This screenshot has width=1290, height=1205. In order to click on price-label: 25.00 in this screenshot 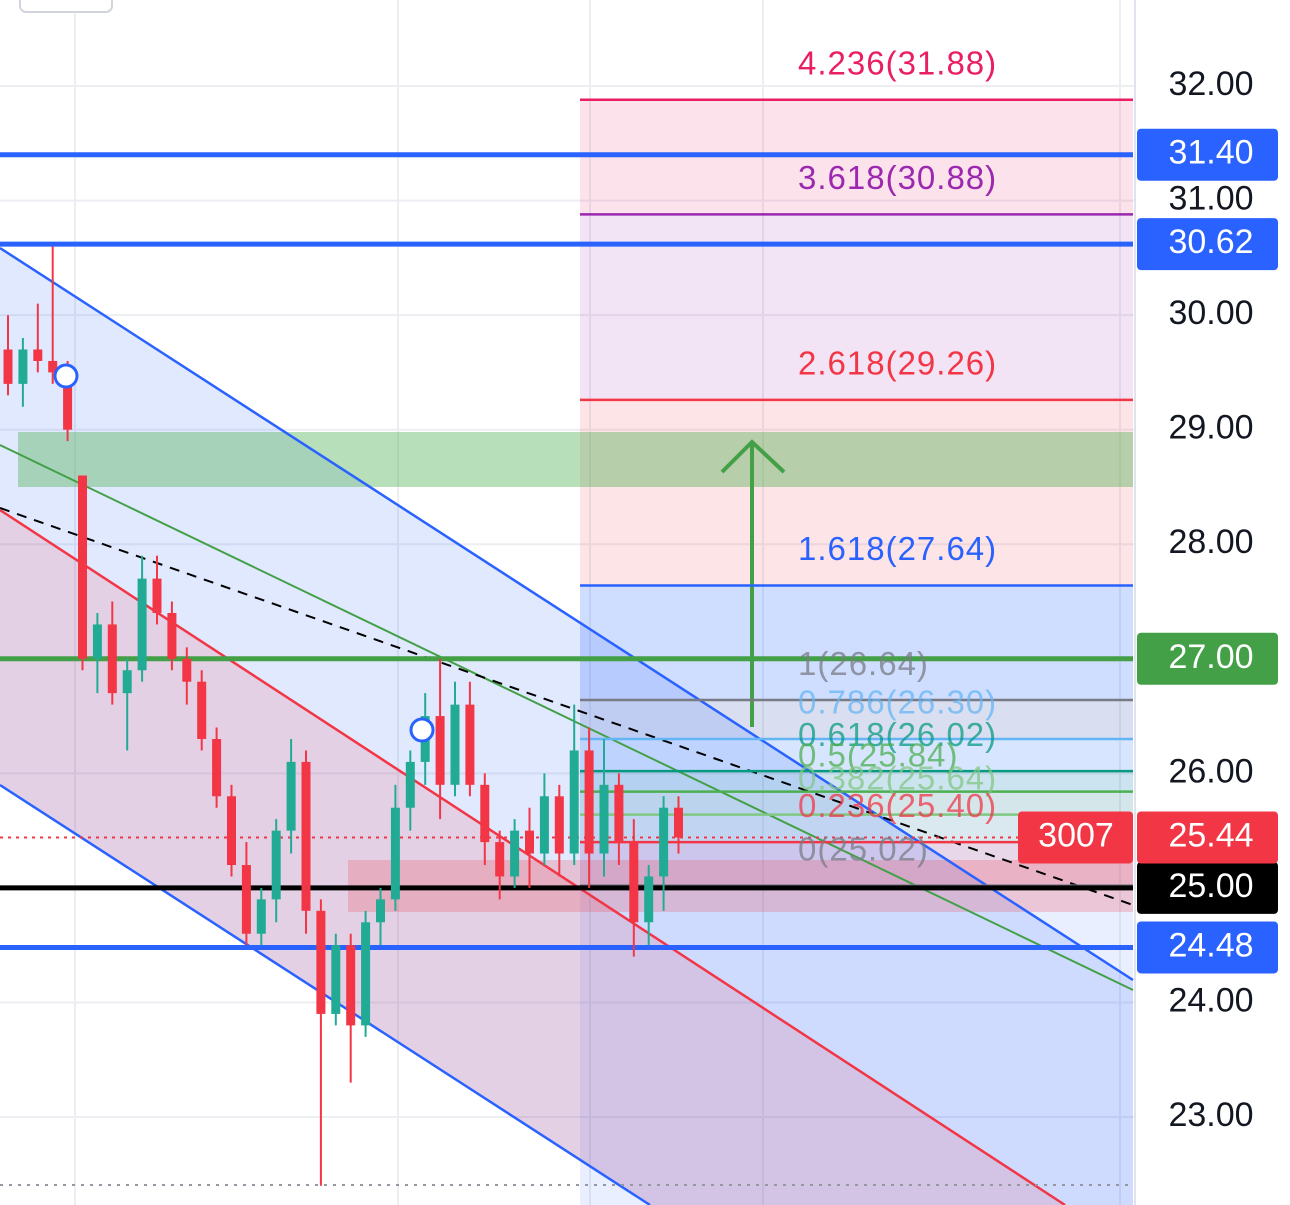, I will do `click(1210, 886)`.